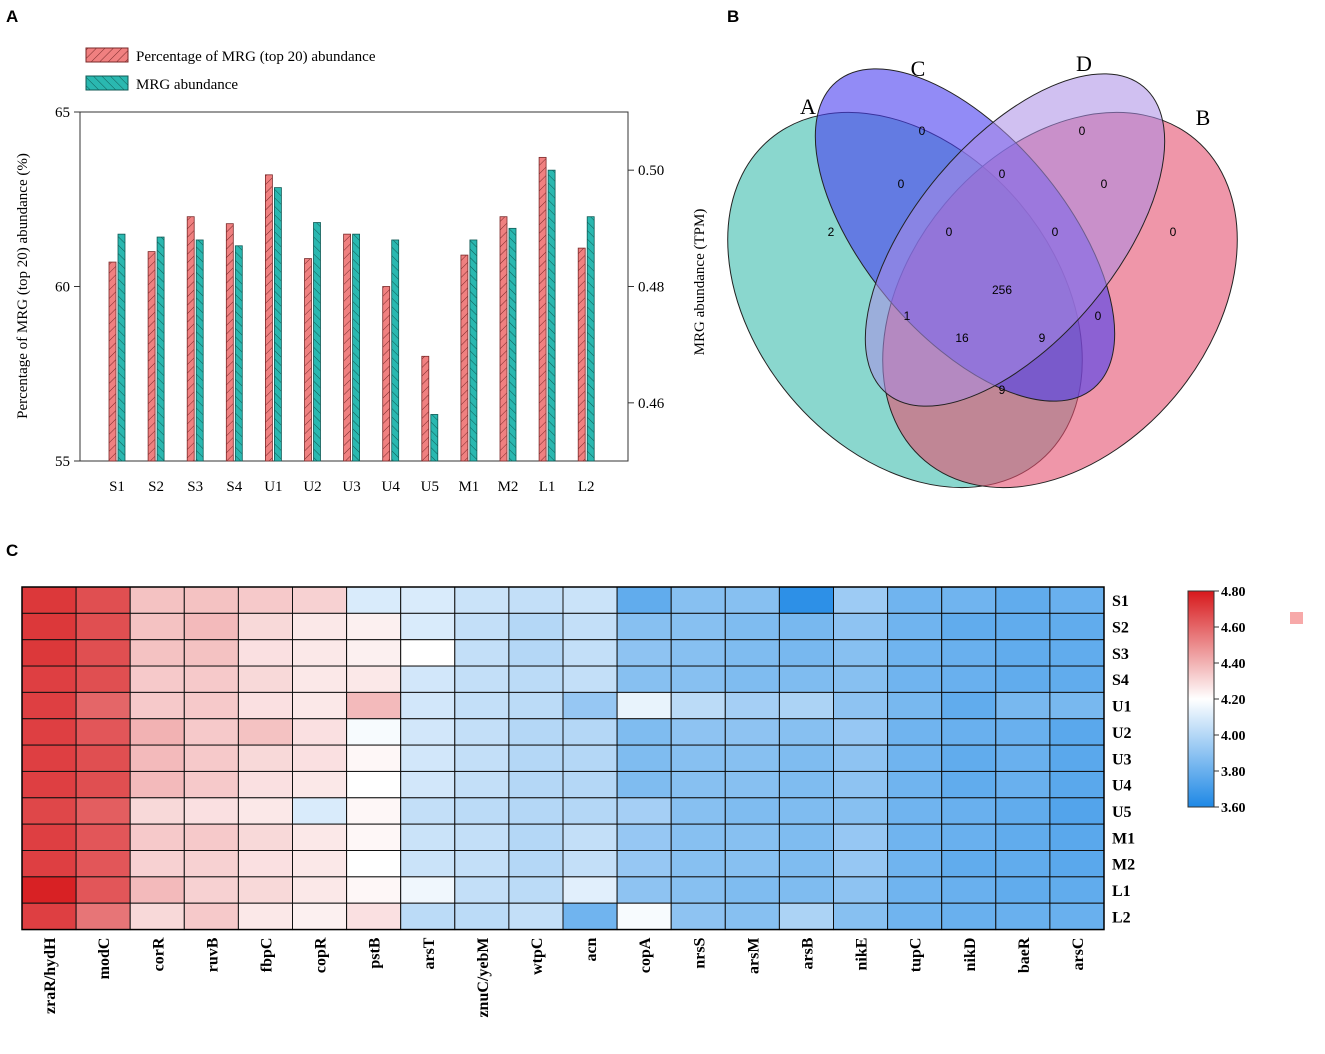 The width and height of the screenshot is (1325, 1054). What do you see at coordinates (104, 959) in the screenshot?
I see `heatmap-col-label: modC` at bounding box center [104, 959].